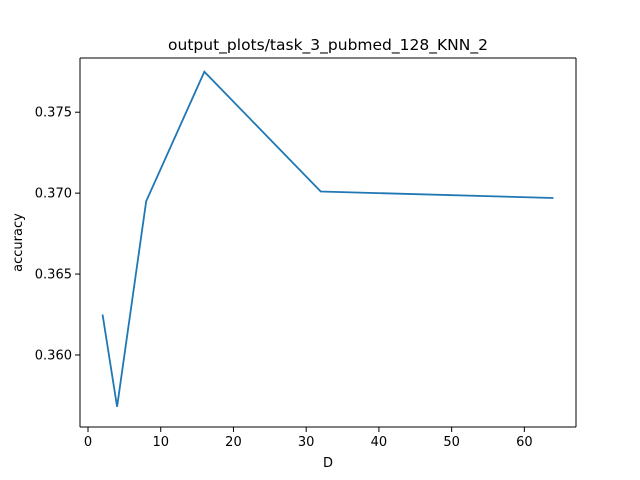 Image resolution: width=640 pixels, height=480 pixels. What do you see at coordinates (53, 355) in the screenshot?
I see `y-tick-label: 0.360` at bounding box center [53, 355].